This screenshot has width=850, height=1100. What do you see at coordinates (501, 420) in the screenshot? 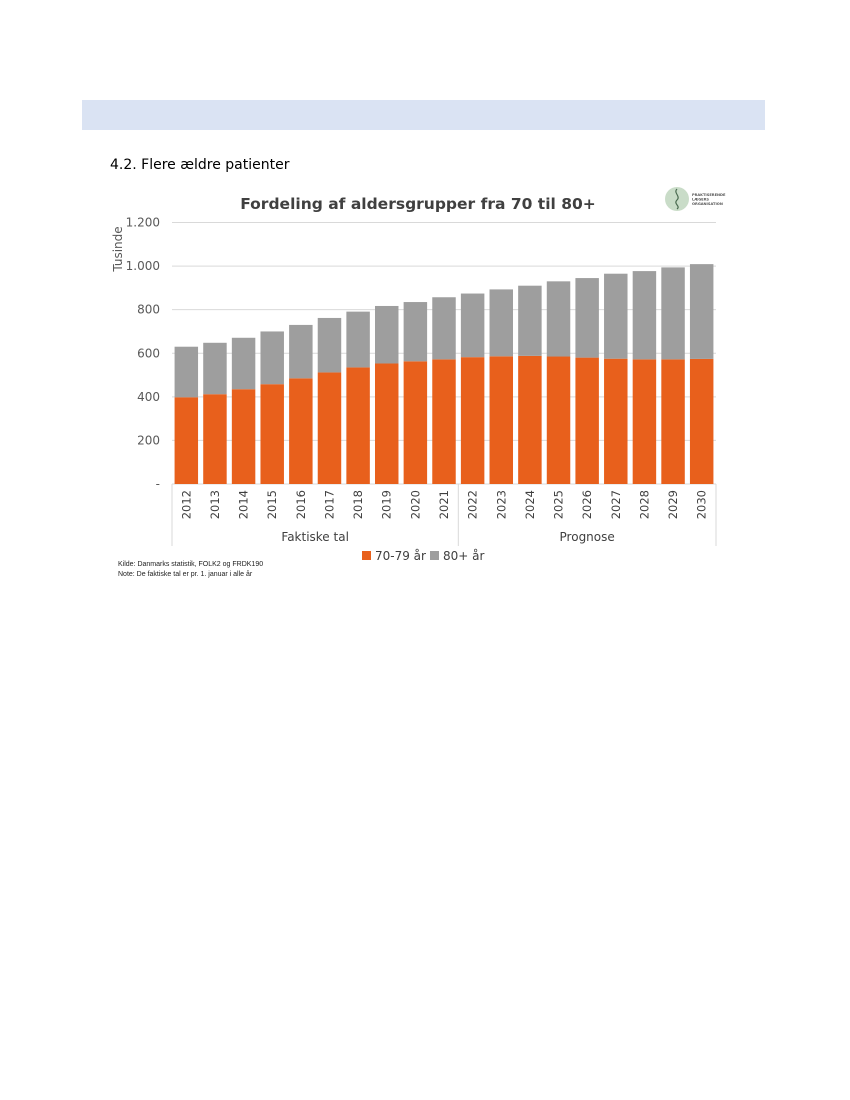
I see `bar-70-79-2023` at bounding box center [501, 420].